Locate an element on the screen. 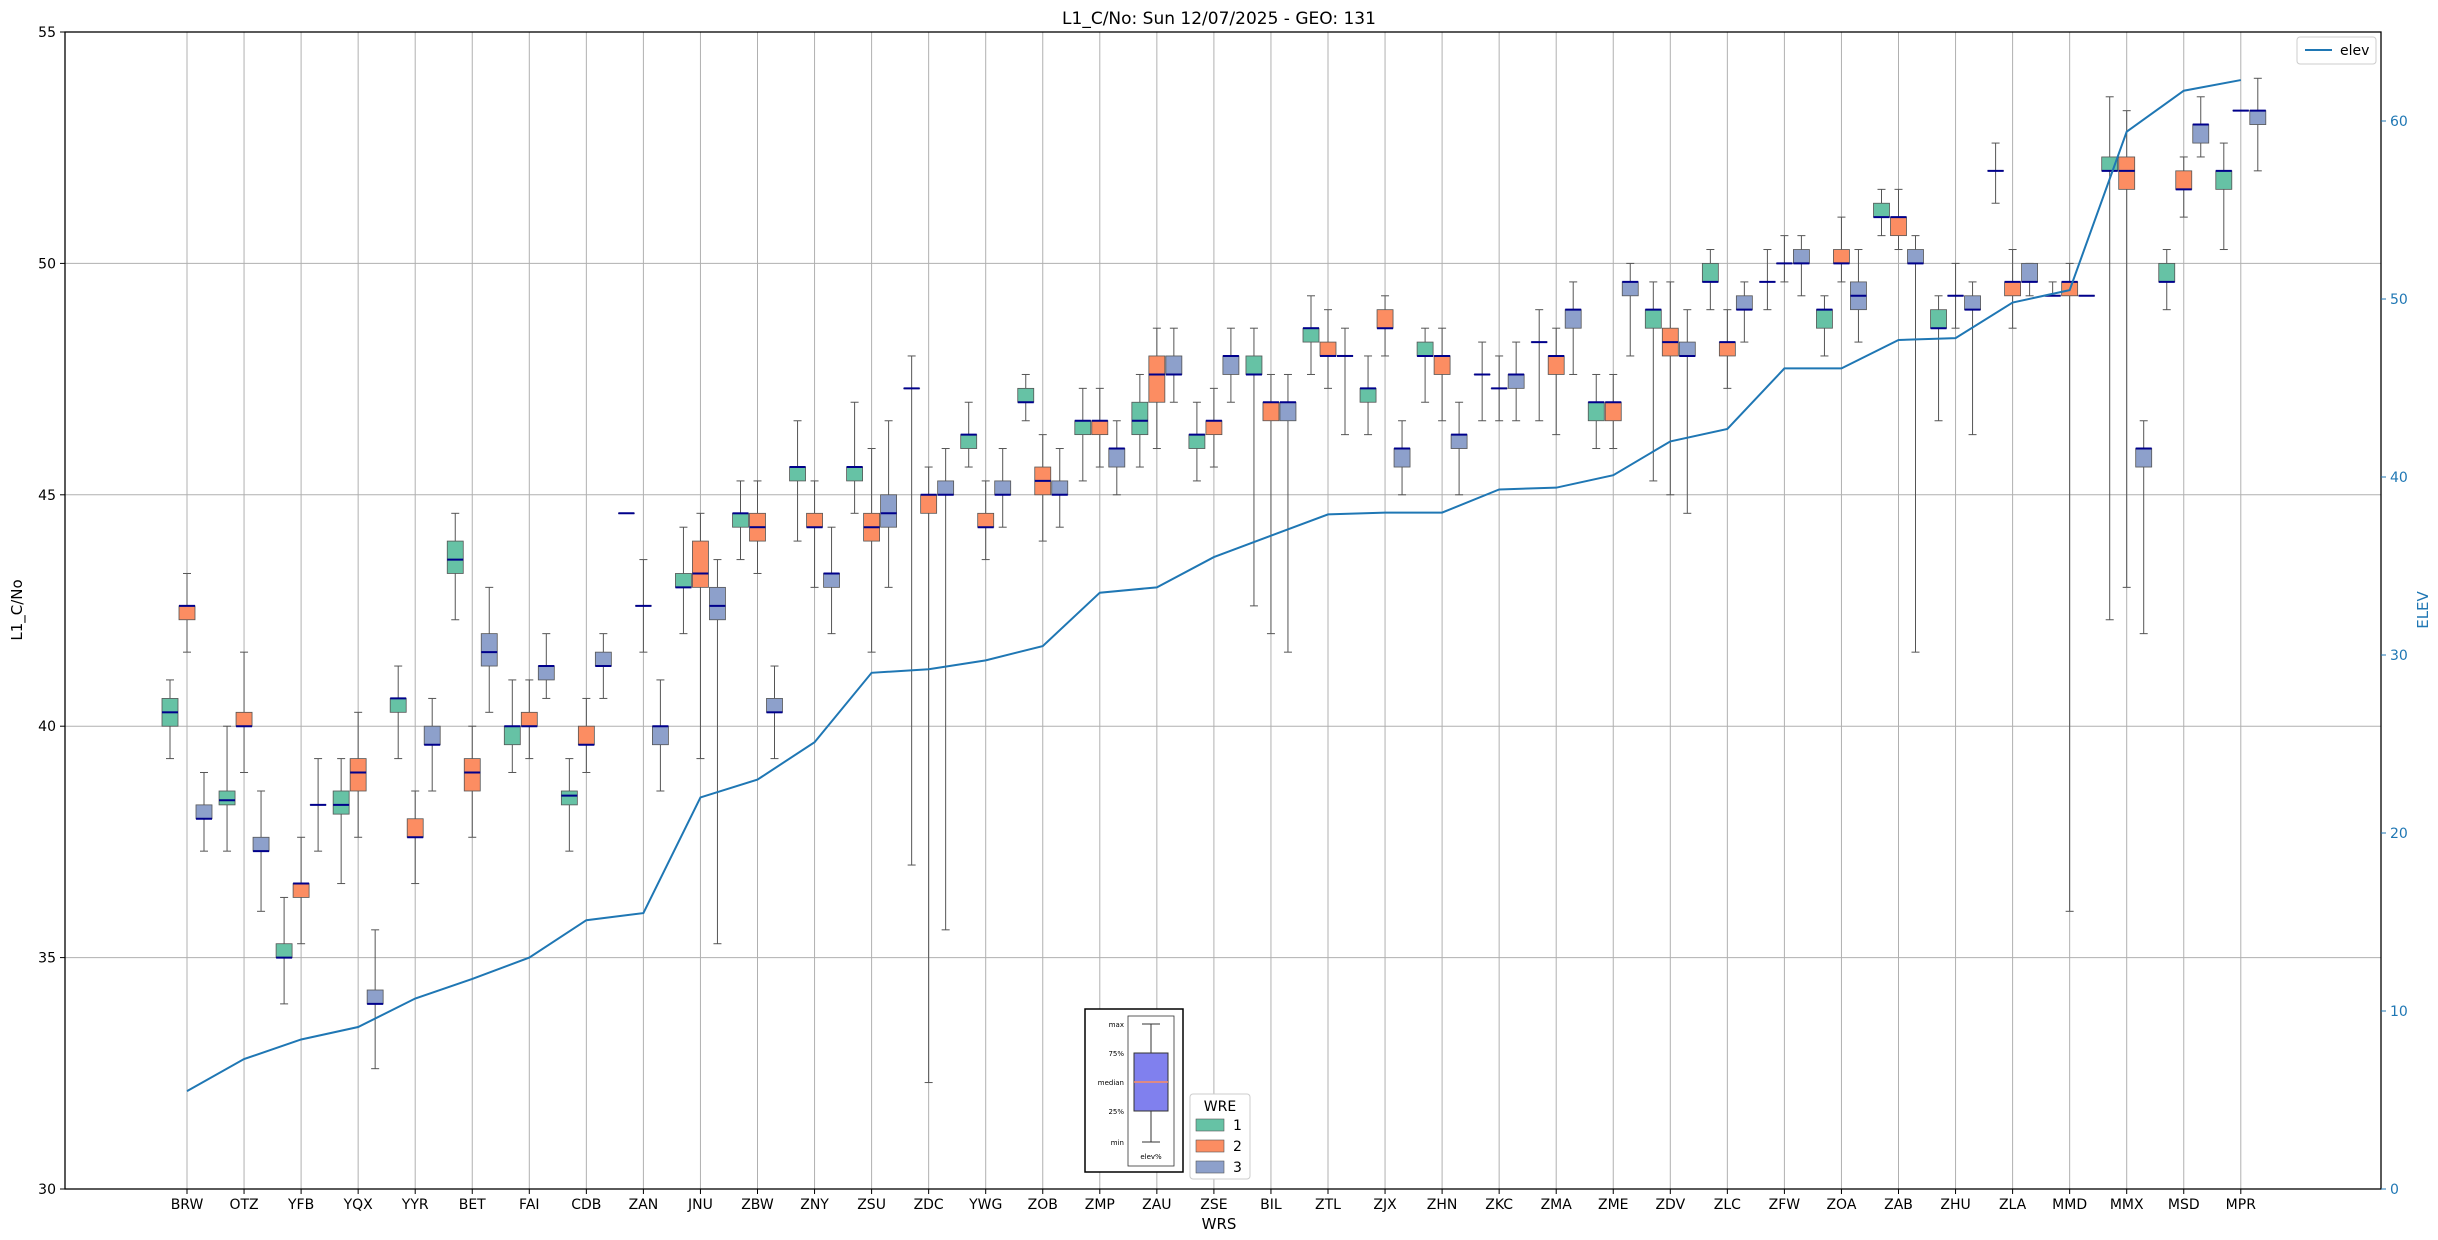 Image resolution: width=2438 pixels, height=1240 pixels. box-wre2-zme is located at coordinates (1613, 411).